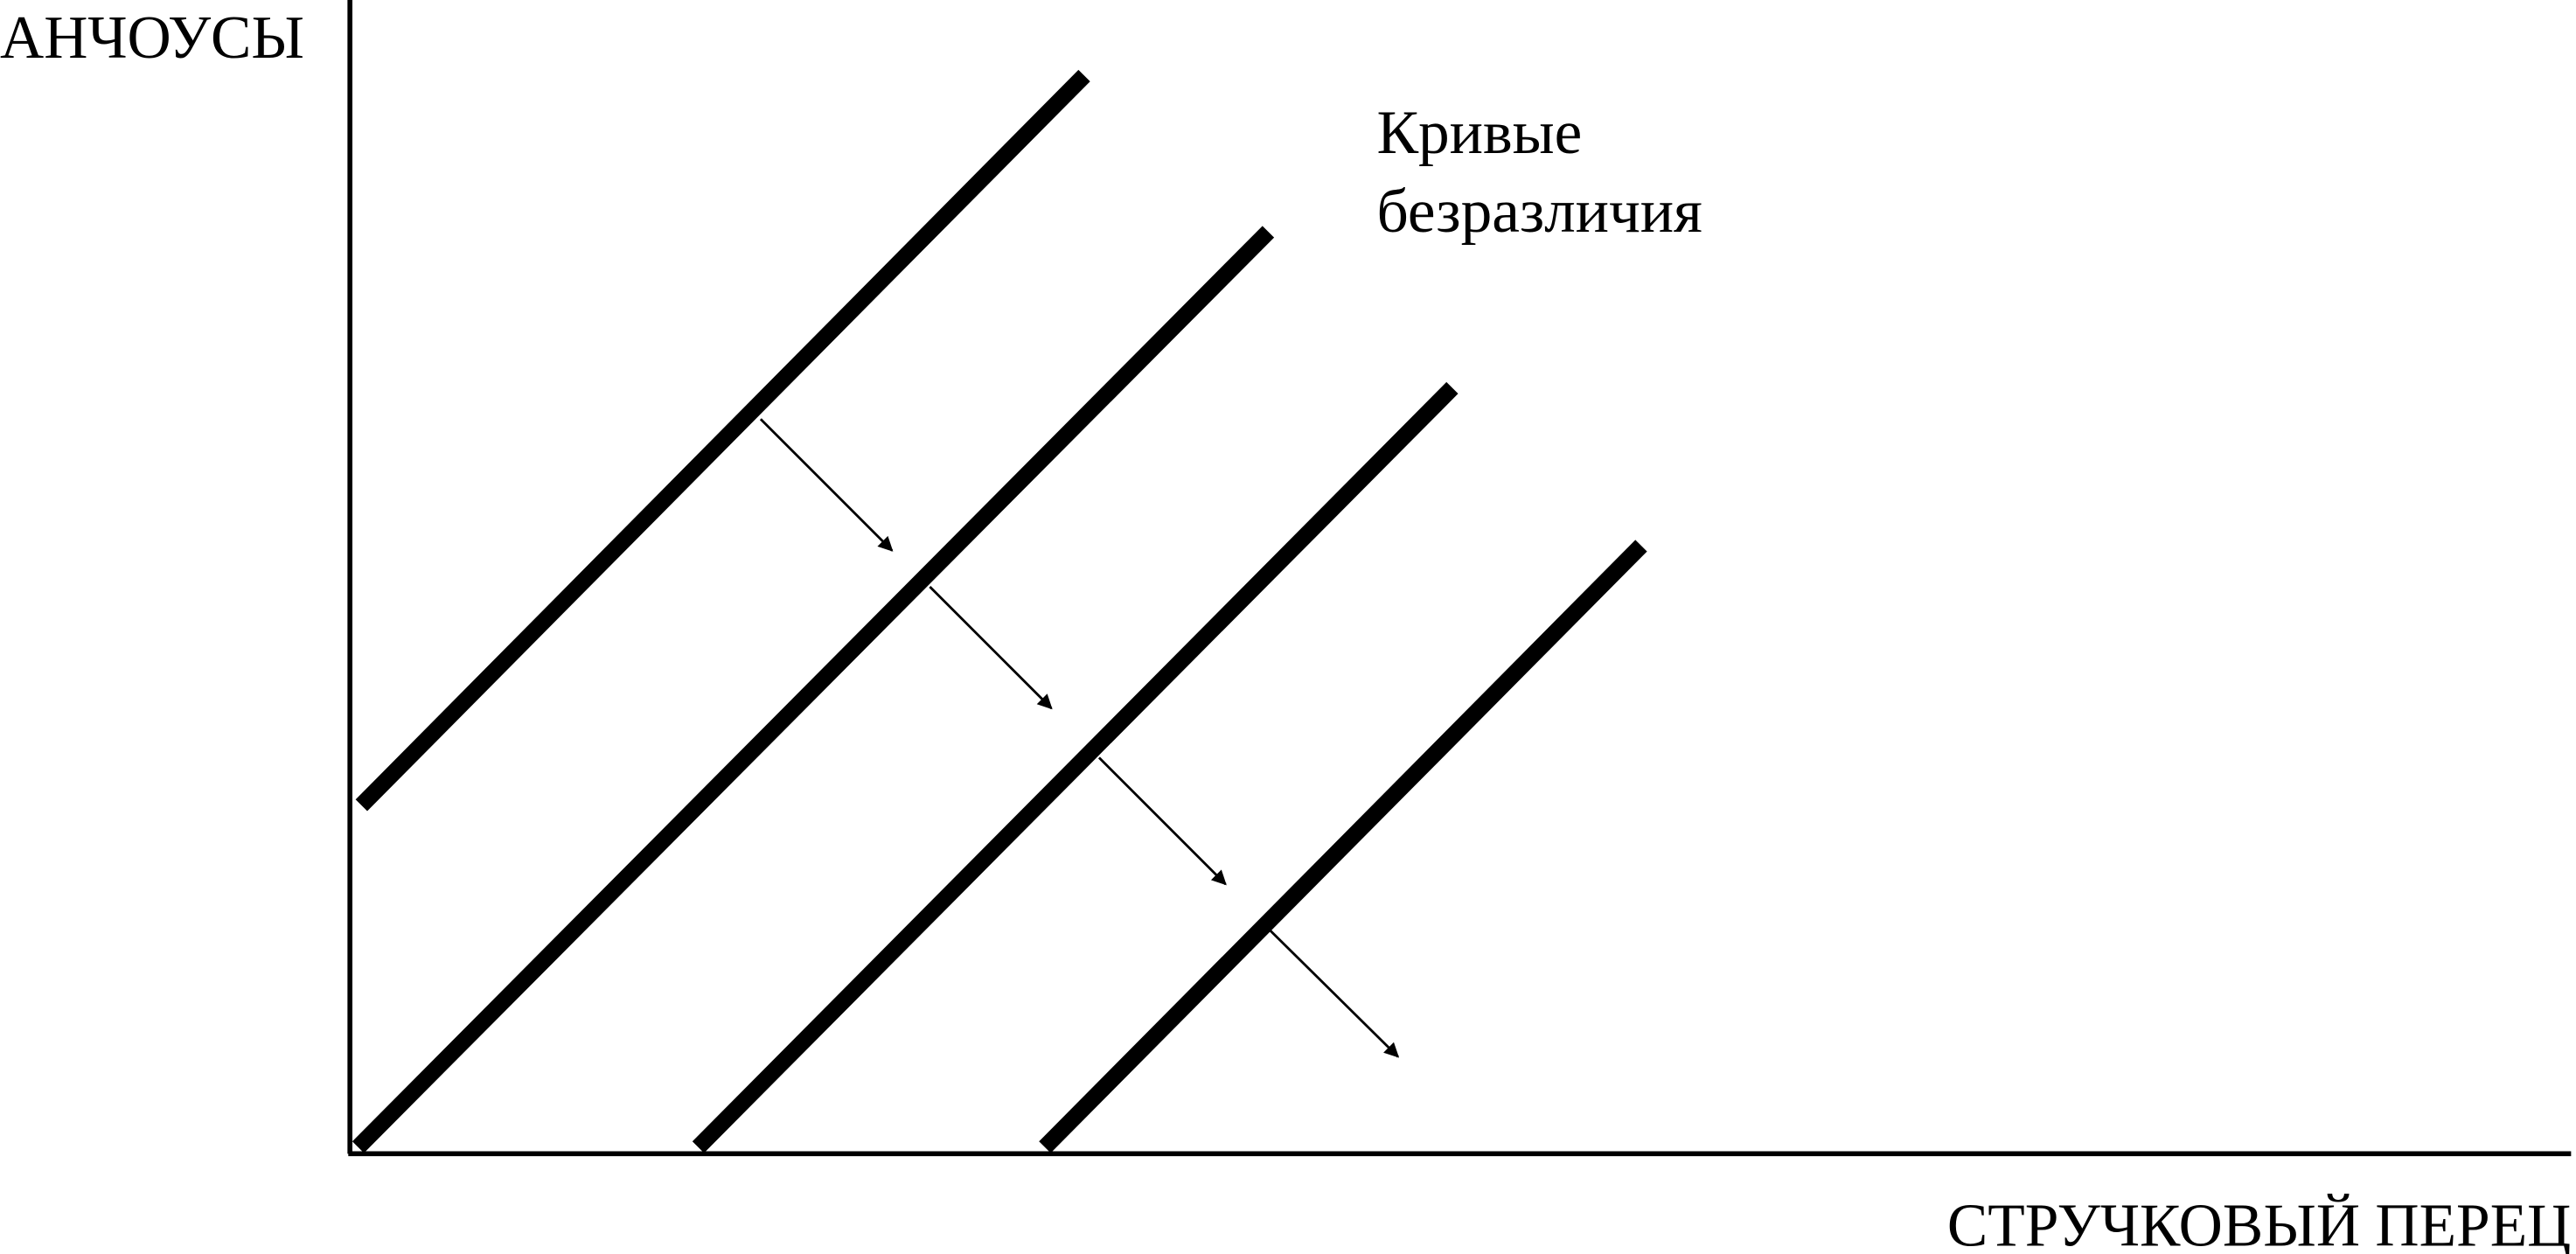  I want to click on y-axis-label: АНЧОУСЫ, so click(152, 38).